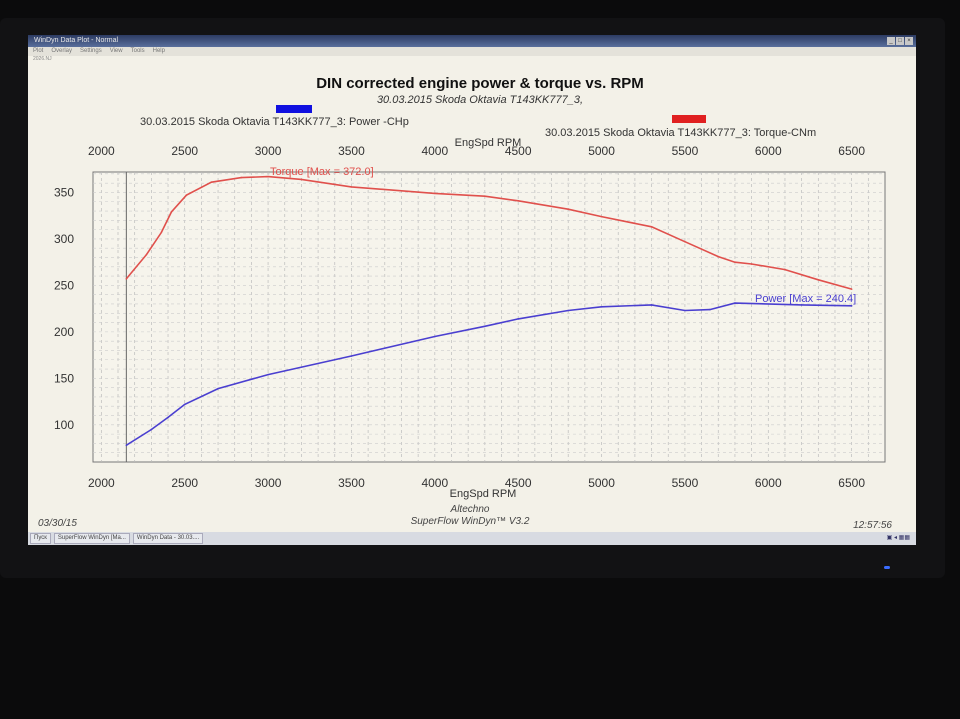 This screenshot has width=960, height=719. Describe the element at coordinates (768, 151) in the screenshot. I see `x-tick-label-top: 6000` at that location.